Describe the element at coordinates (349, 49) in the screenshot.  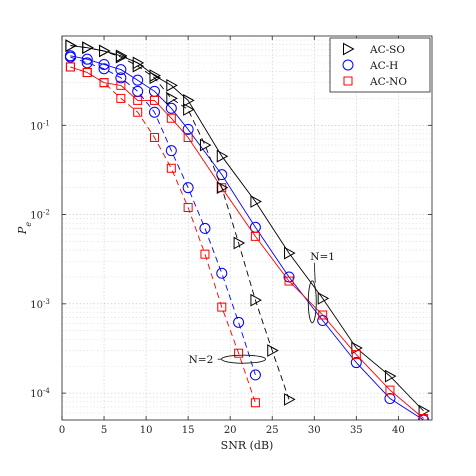
I see `legend-marker-ac-so` at that location.